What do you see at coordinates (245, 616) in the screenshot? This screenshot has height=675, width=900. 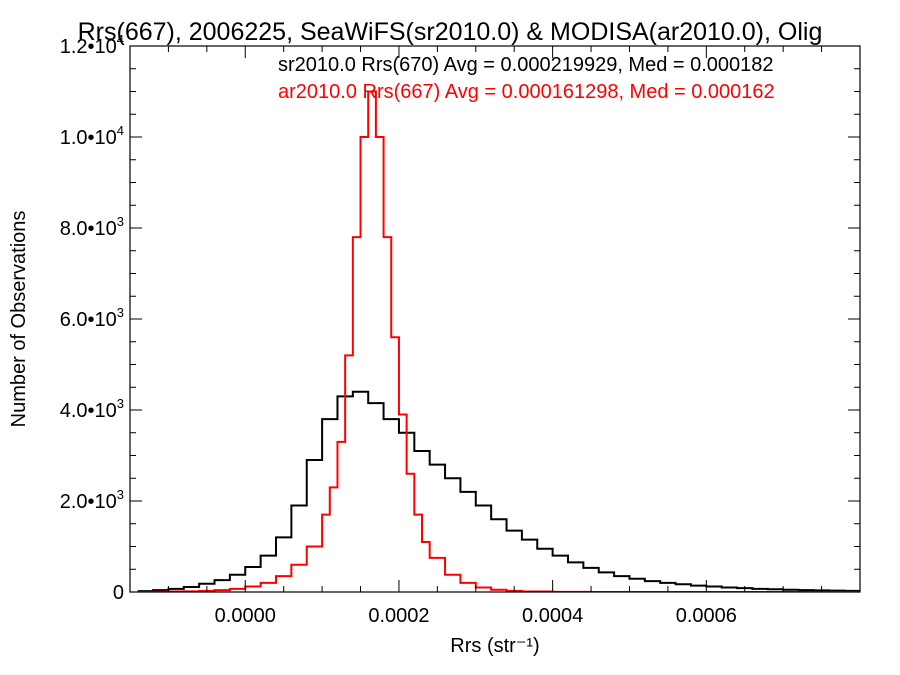 I see `x-tick-label-0: 0.0000` at bounding box center [245, 616].